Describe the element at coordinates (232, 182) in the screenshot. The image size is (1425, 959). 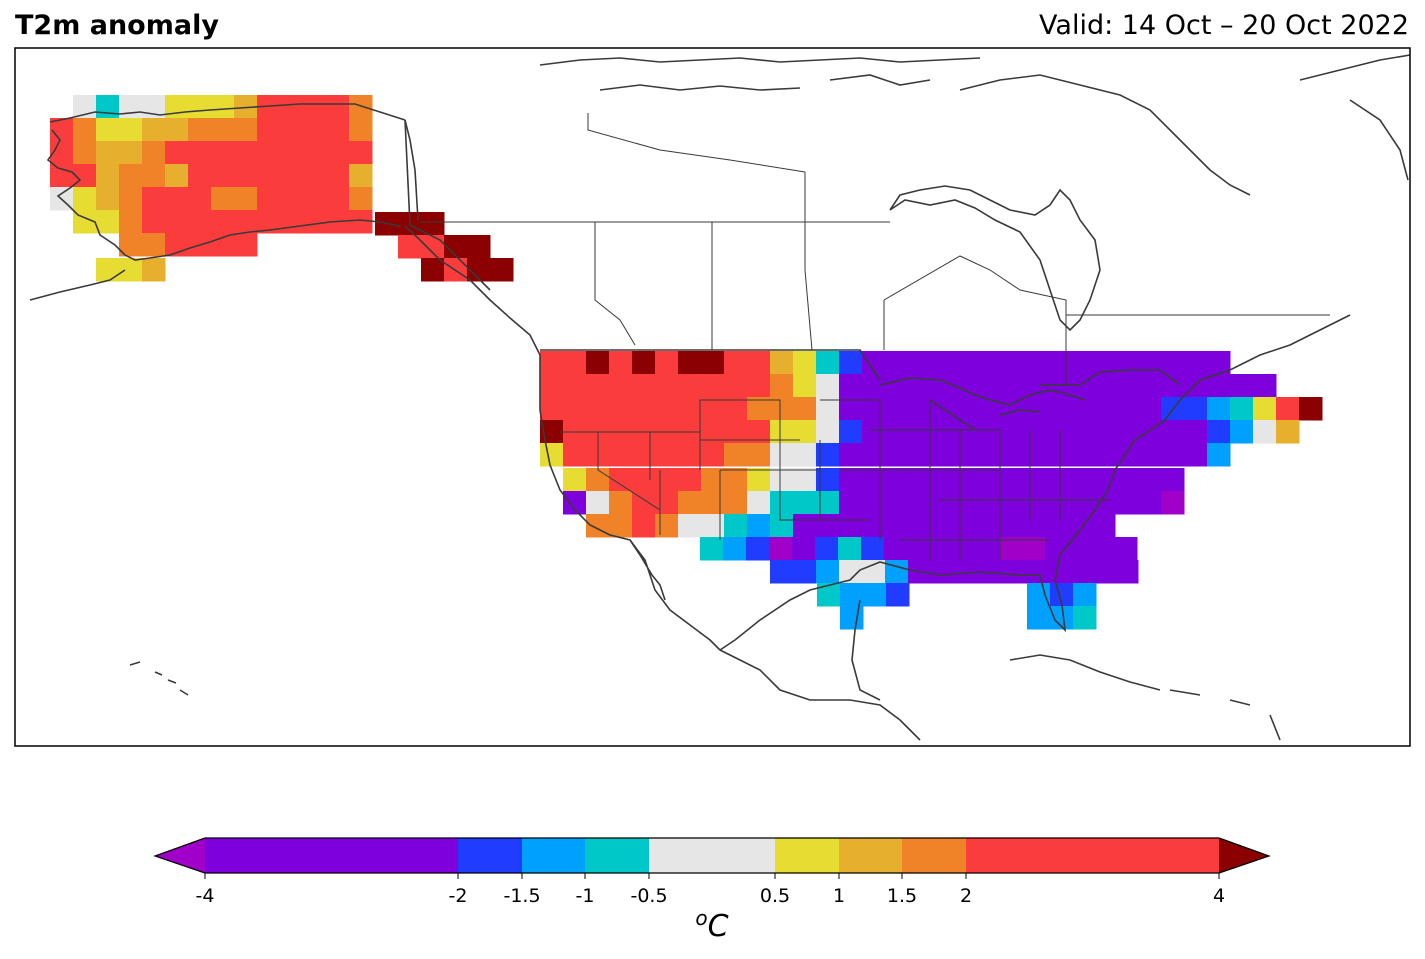
I see `alaska-coast` at that location.